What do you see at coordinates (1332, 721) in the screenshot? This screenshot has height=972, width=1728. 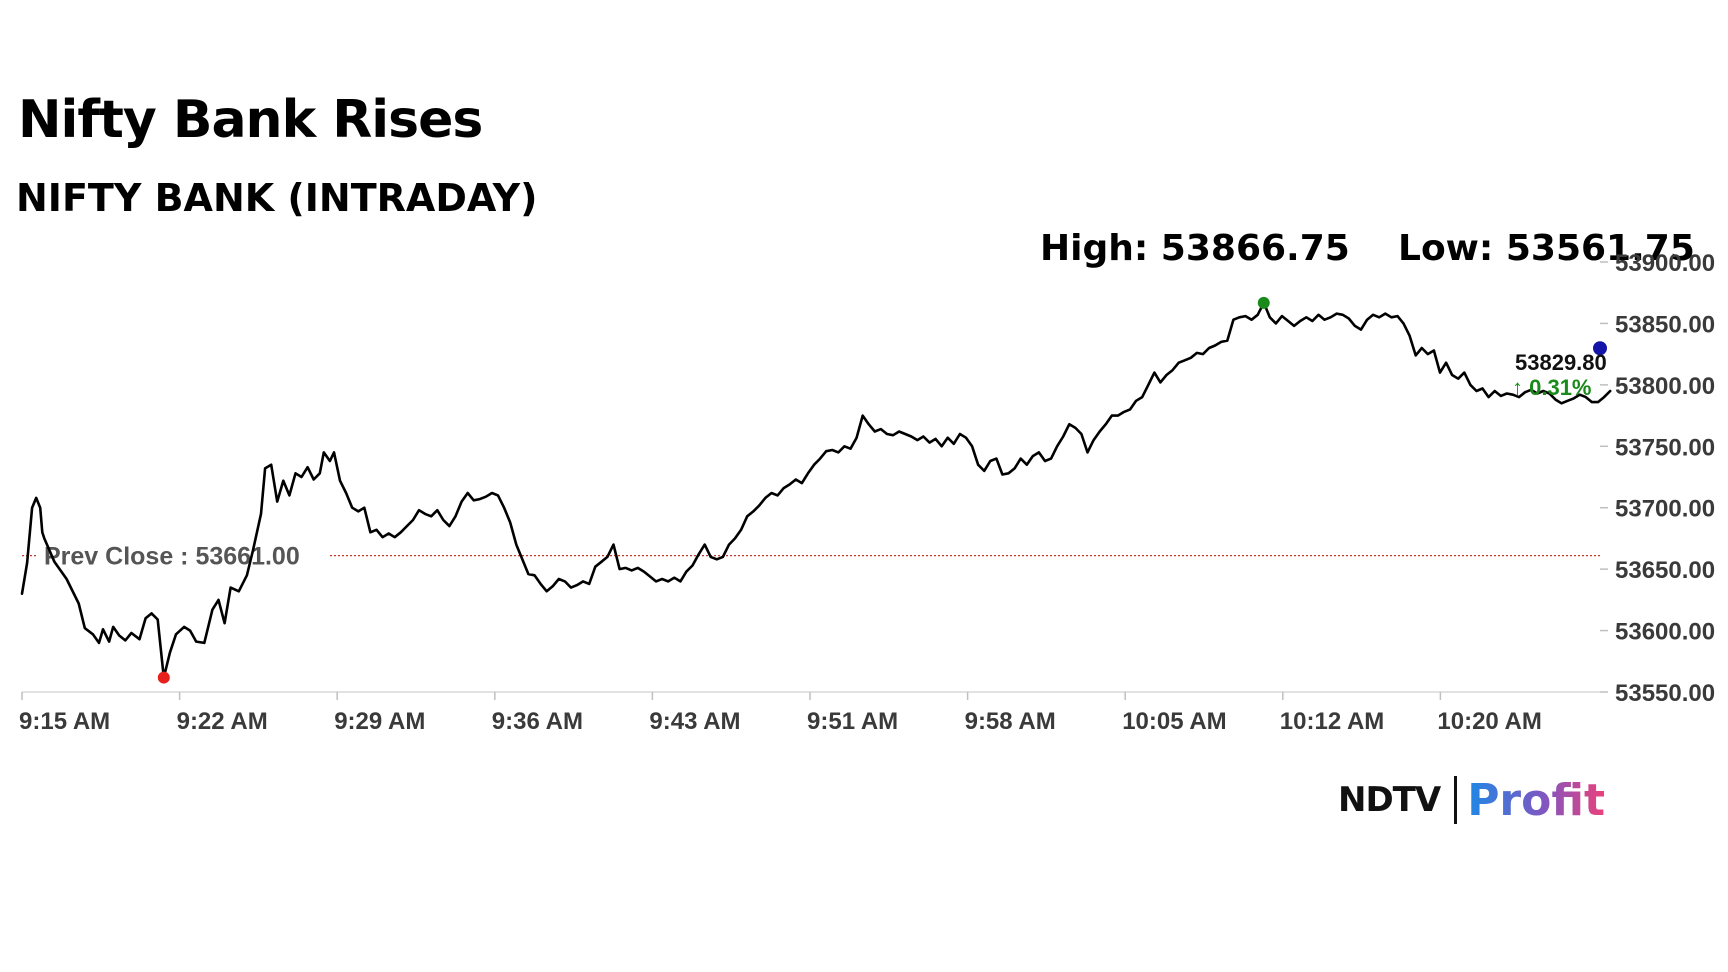 I see `x-tick-label: 10:12 AM` at bounding box center [1332, 721].